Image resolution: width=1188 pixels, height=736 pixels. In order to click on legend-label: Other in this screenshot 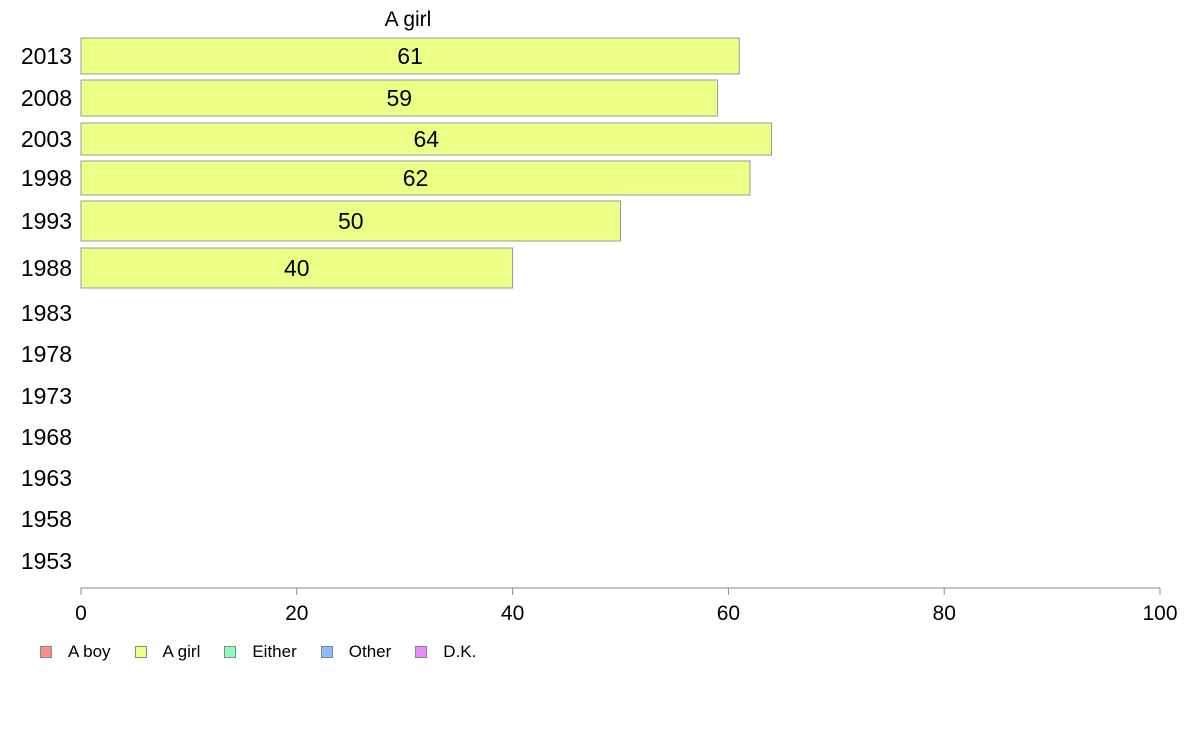, I will do `click(370, 651)`.